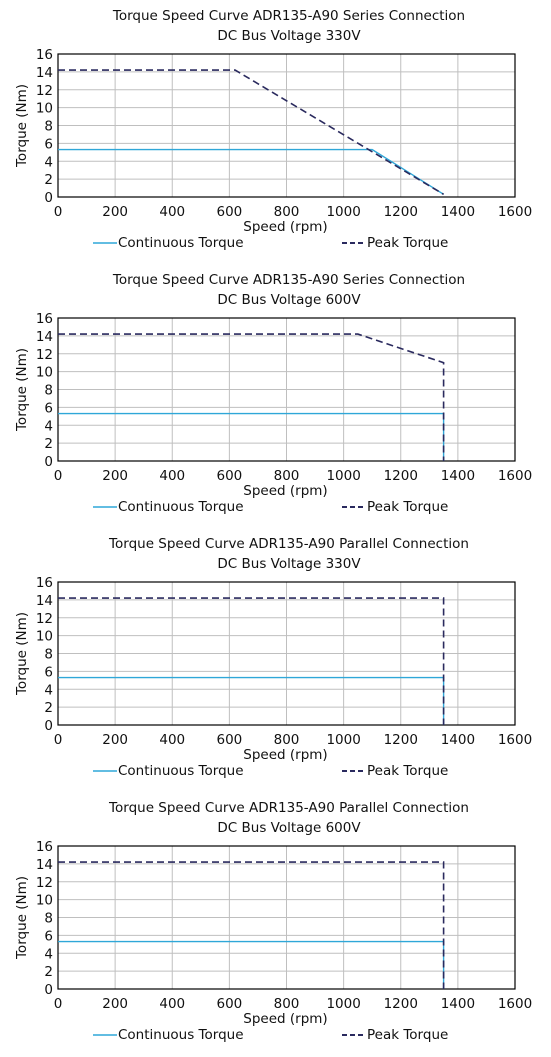 This screenshot has width=551, height=1057. Describe the element at coordinates (289, 36) in the screenshot. I see `chart-title-line-2: DC Bus Voltage 330V` at that location.